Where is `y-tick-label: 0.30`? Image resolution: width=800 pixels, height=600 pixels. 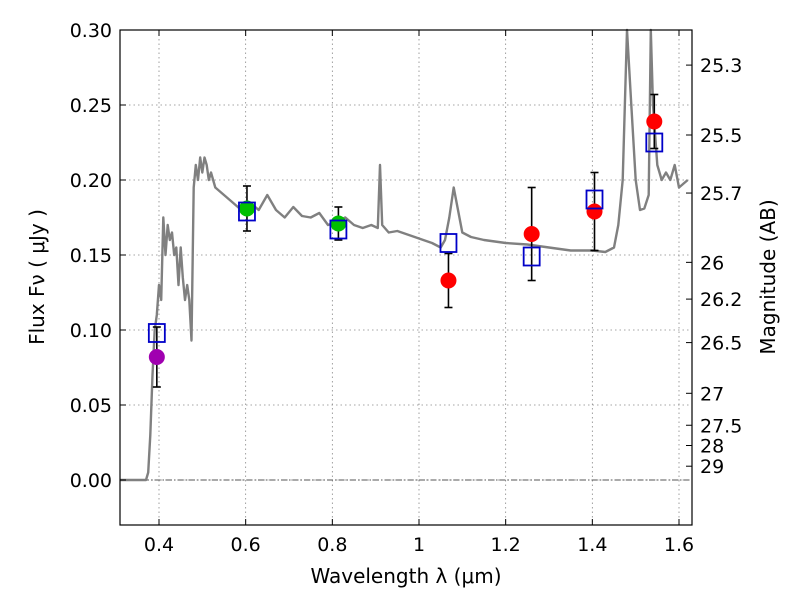 y-tick-label: 0.30 is located at coordinates (91, 31).